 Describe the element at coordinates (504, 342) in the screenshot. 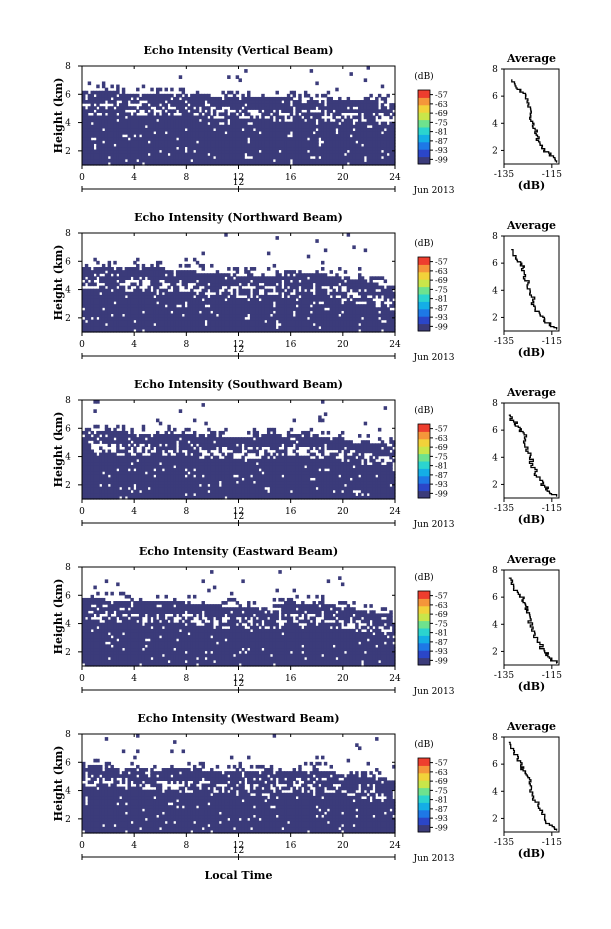

I see `avg-x-tick-label: -135` at that location.